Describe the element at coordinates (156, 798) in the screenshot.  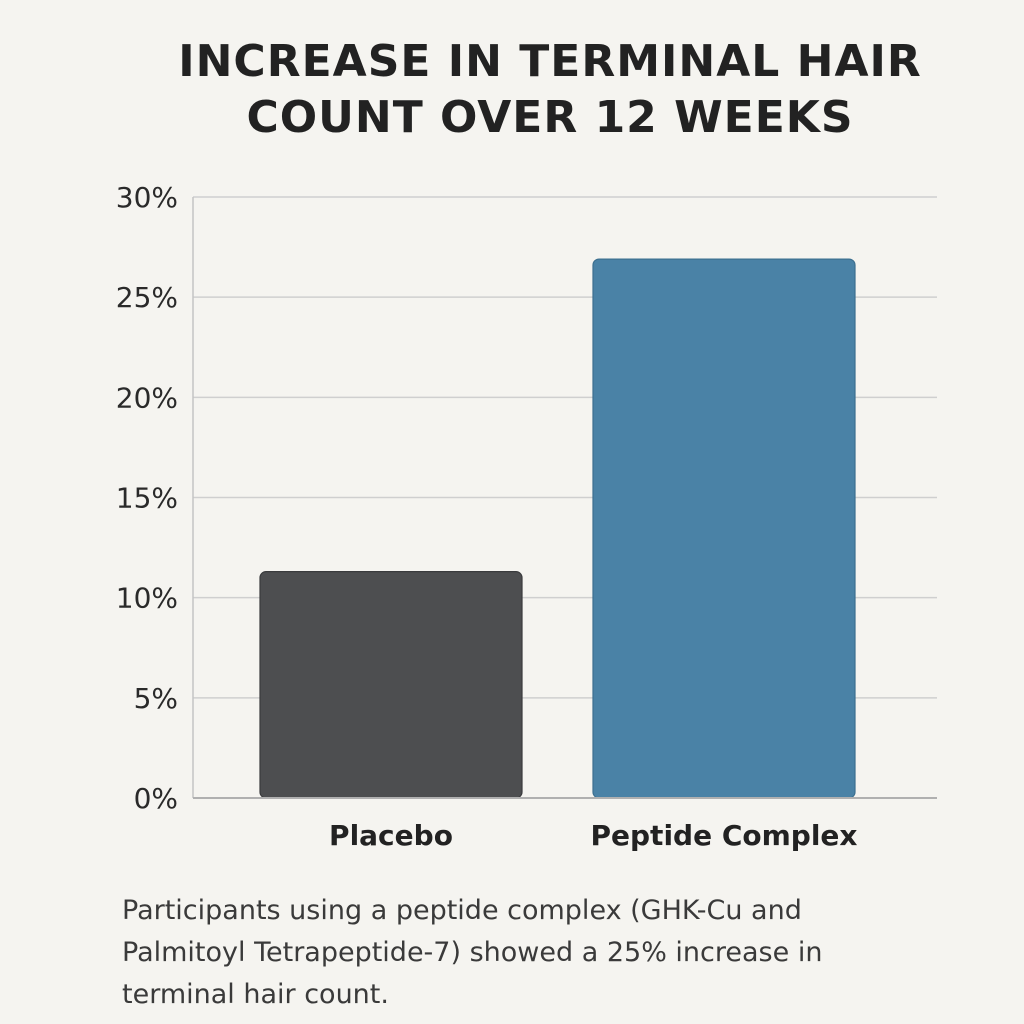
I see `y-tick-label: 0%` at that location.